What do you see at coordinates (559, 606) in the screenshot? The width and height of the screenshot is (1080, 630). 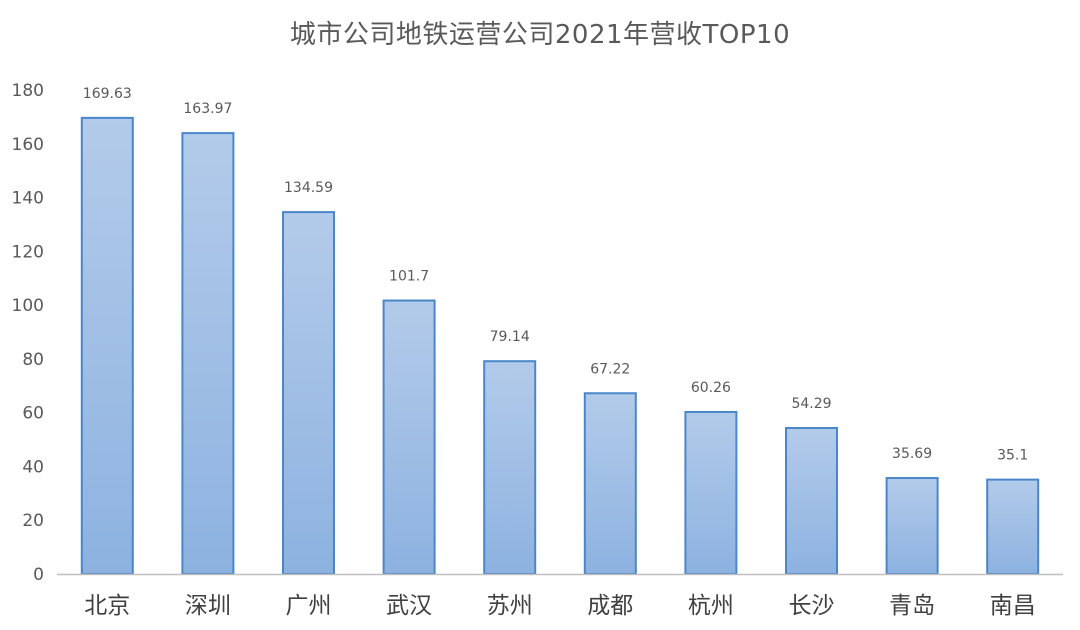 I see `x-axis-category-labels: 北京 深圳 广州 武汉 苏州 成都 杭州 长沙 青岛 南昌` at bounding box center [559, 606].